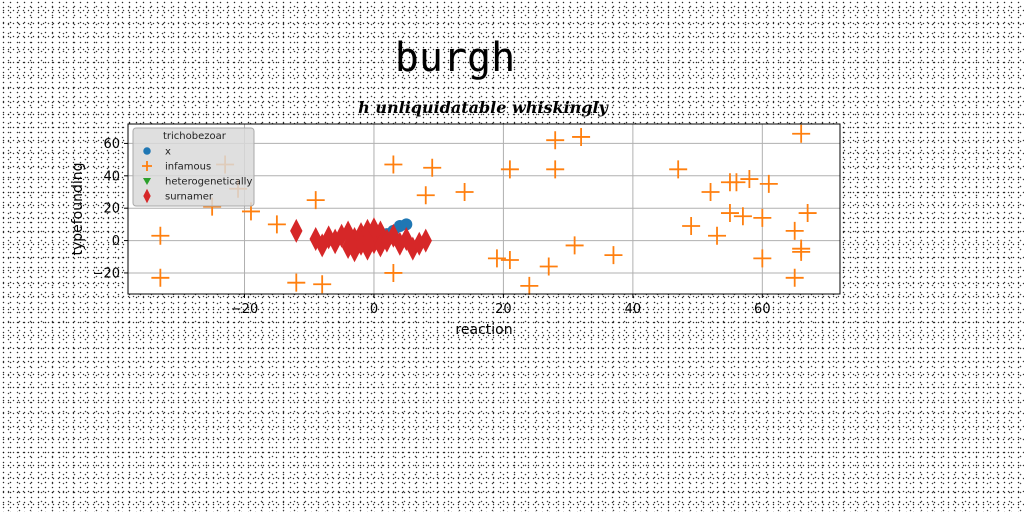 The width and height of the screenshot is (1024, 512). What do you see at coordinates (157, 152) in the screenshot?
I see `legend-item: x` at bounding box center [157, 152].